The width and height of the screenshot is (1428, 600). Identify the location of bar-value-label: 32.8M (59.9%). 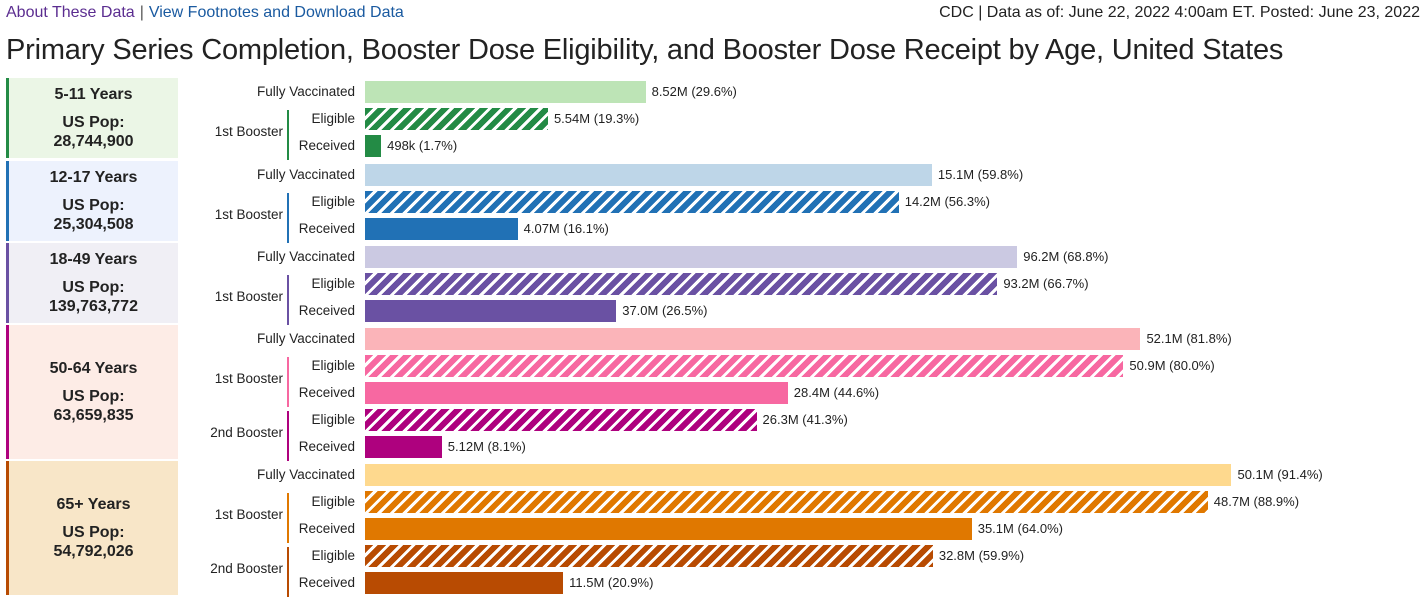
(981, 555).